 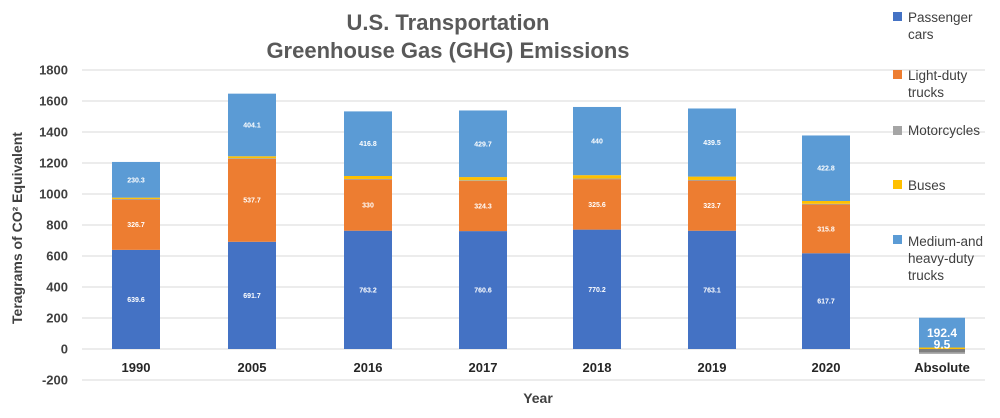 What do you see at coordinates (252, 367) in the screenshot?
I see `x-tick-label-2005: 2005` at bounding box center [252, 367].